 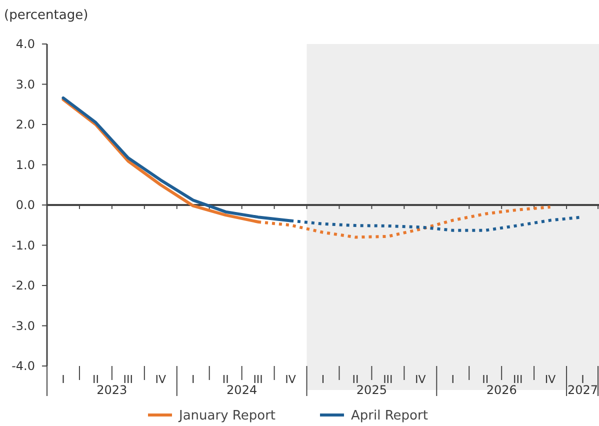 What do you see at coordinates (582, 390) in the screenshot?
I see `text: 2027` at bounding box center [582, 390].